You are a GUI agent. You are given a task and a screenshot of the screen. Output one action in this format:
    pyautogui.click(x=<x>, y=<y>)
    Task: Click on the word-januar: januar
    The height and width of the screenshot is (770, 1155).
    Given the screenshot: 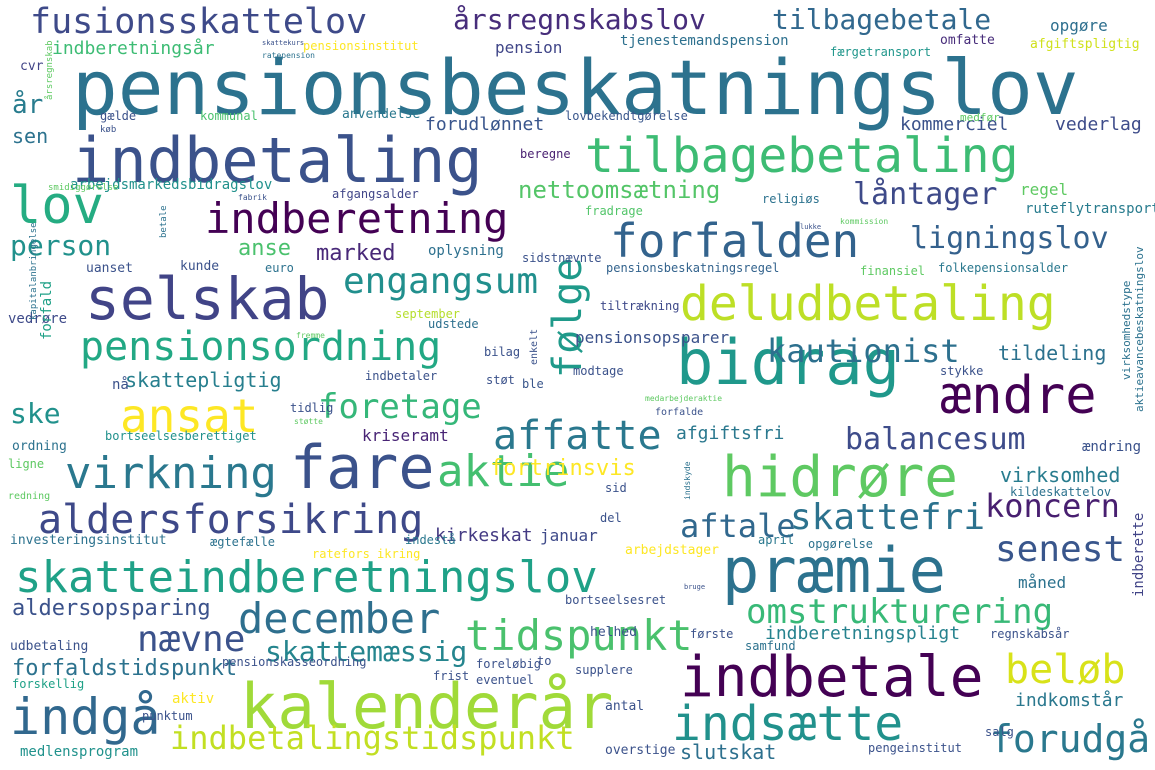 What is the action you would take?
    pyautogui.click(x=569, y=535)
    